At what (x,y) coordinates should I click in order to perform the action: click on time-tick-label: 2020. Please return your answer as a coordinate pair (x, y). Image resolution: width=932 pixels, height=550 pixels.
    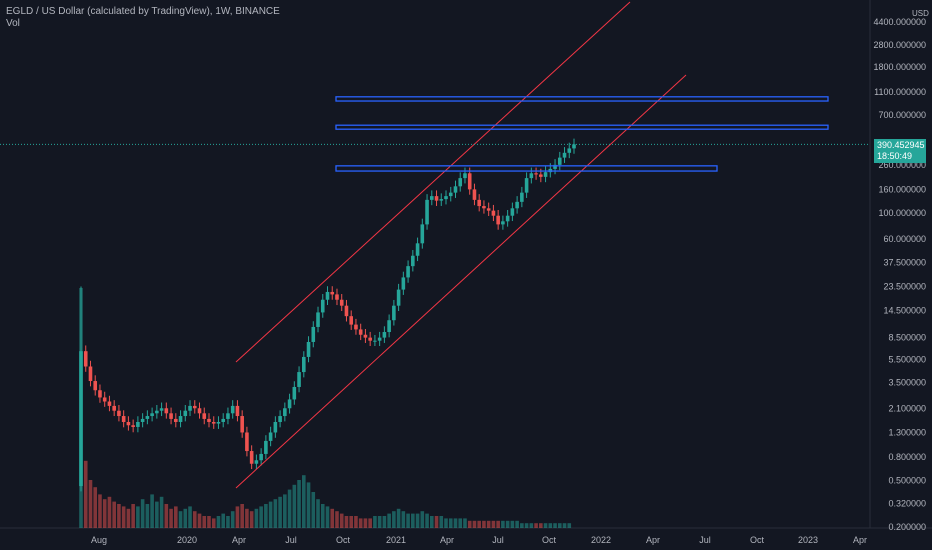
    Looking at the image, I should click on (187, 540).